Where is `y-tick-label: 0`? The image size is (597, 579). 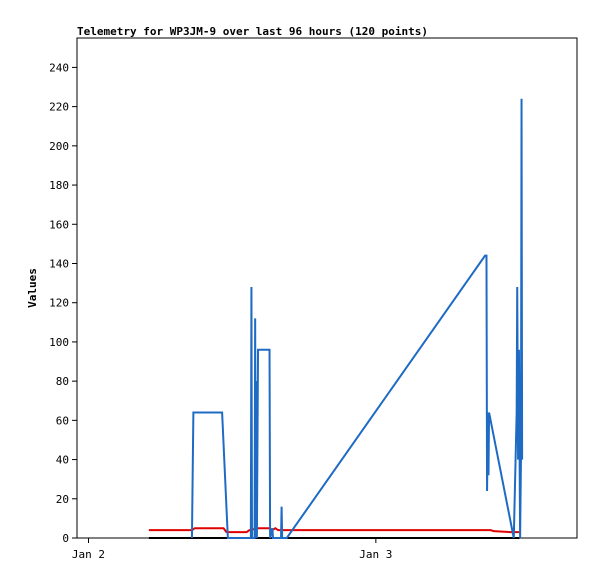
y-tick-label: 0 is located at coordinates (65, 538).